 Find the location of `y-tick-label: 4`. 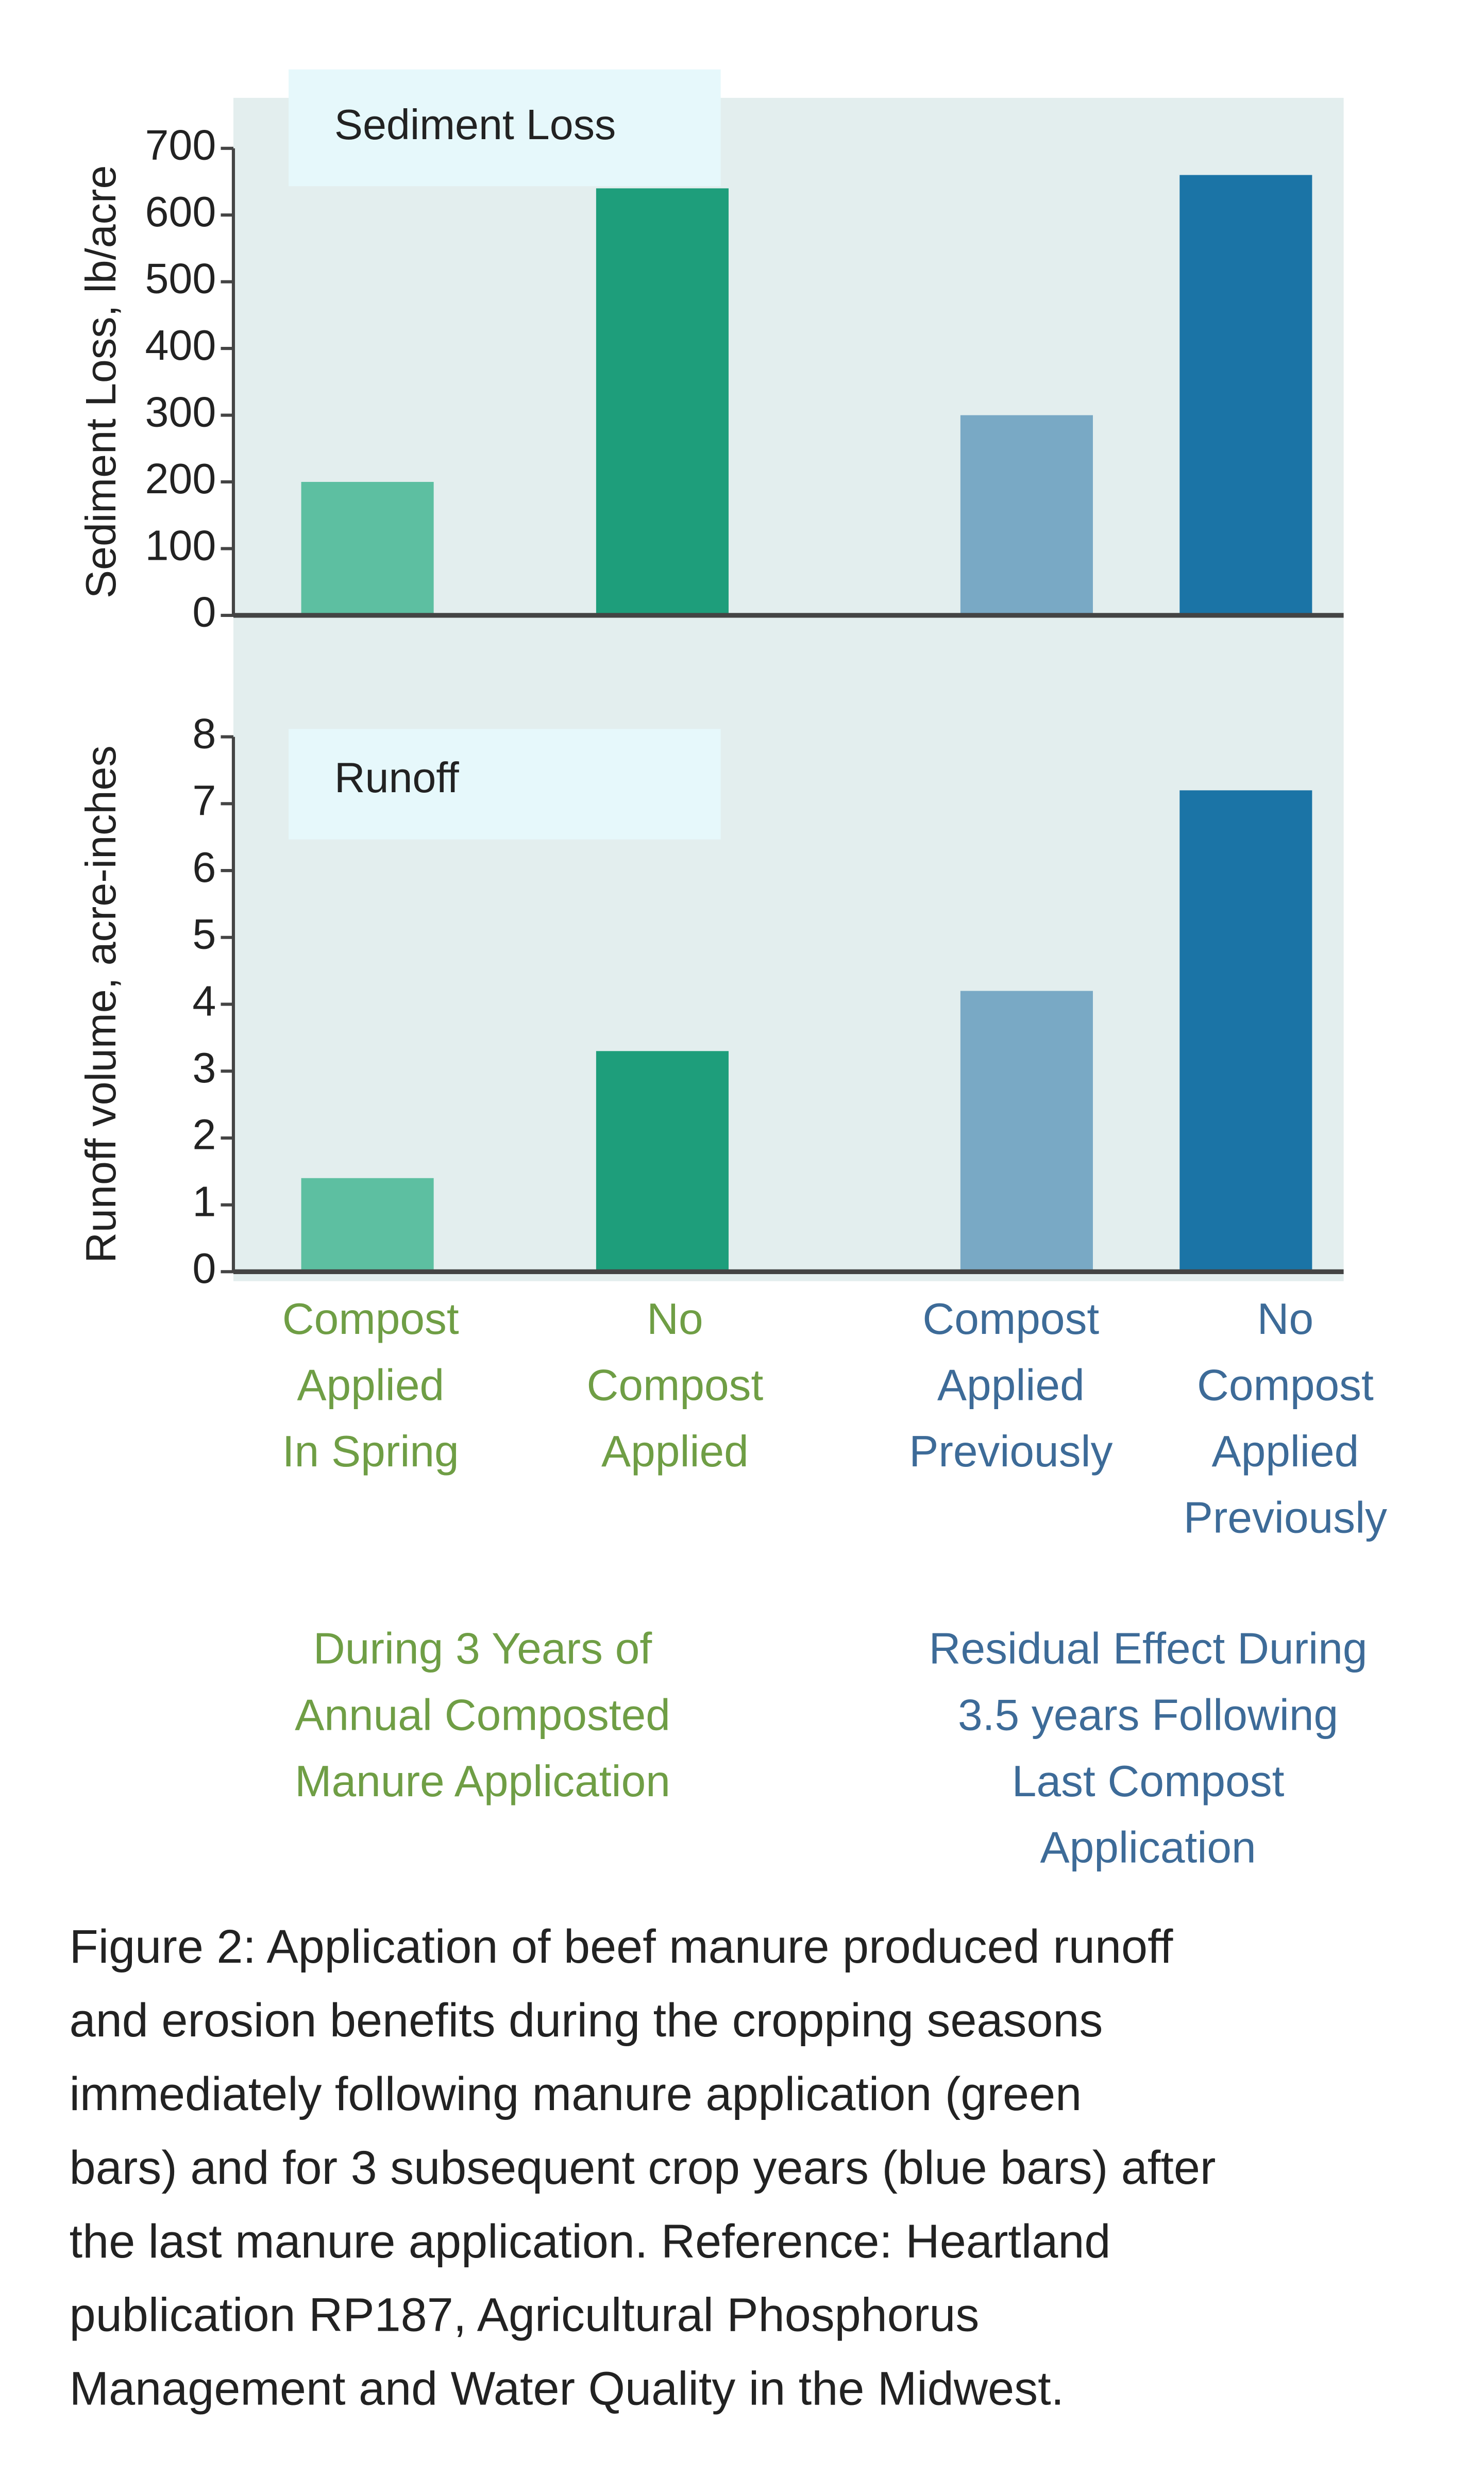

y-tick-label: 4 is located at coordinates (204, 1001).